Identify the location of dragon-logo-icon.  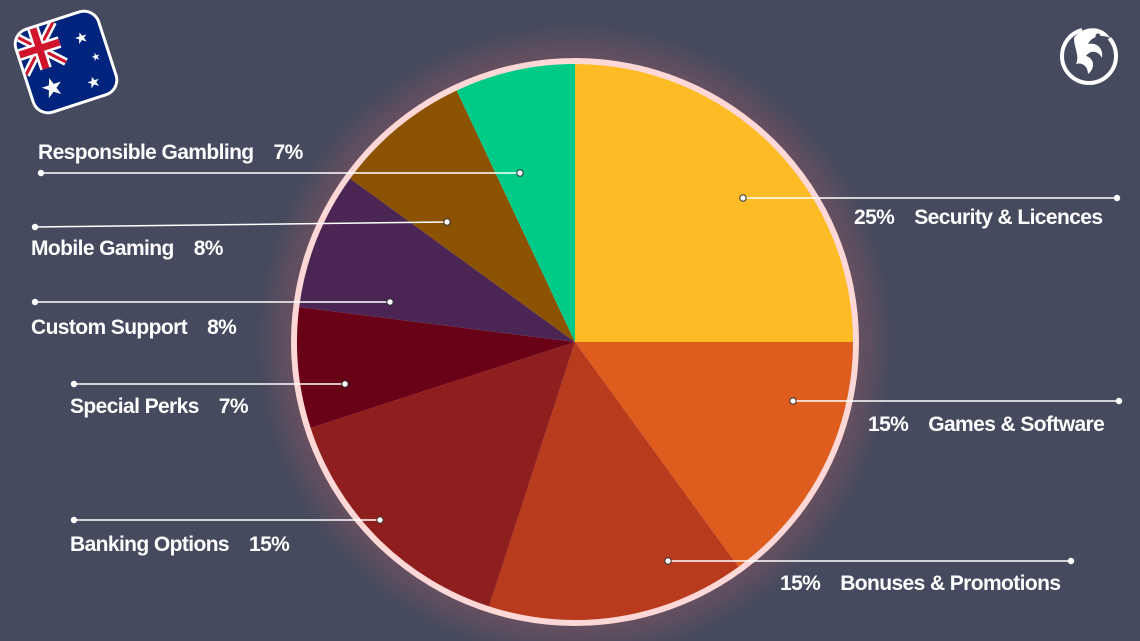
(1089, 56).